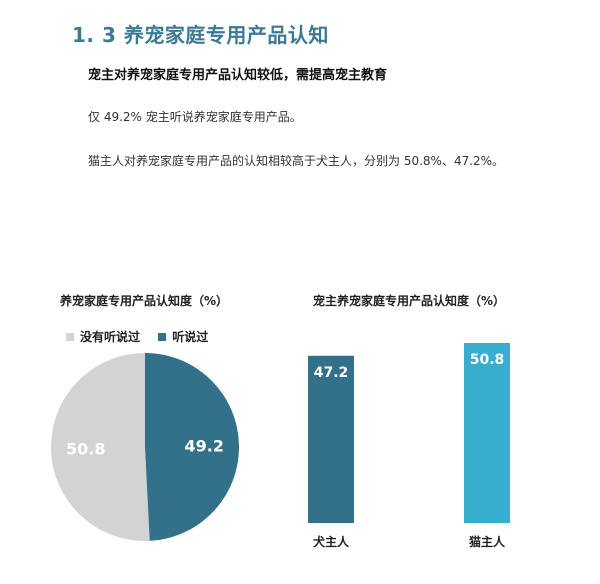 The width and height of the screenshot is (600, 584). I want to click on bar-value-label-1: 50.8, so click(487, 360).